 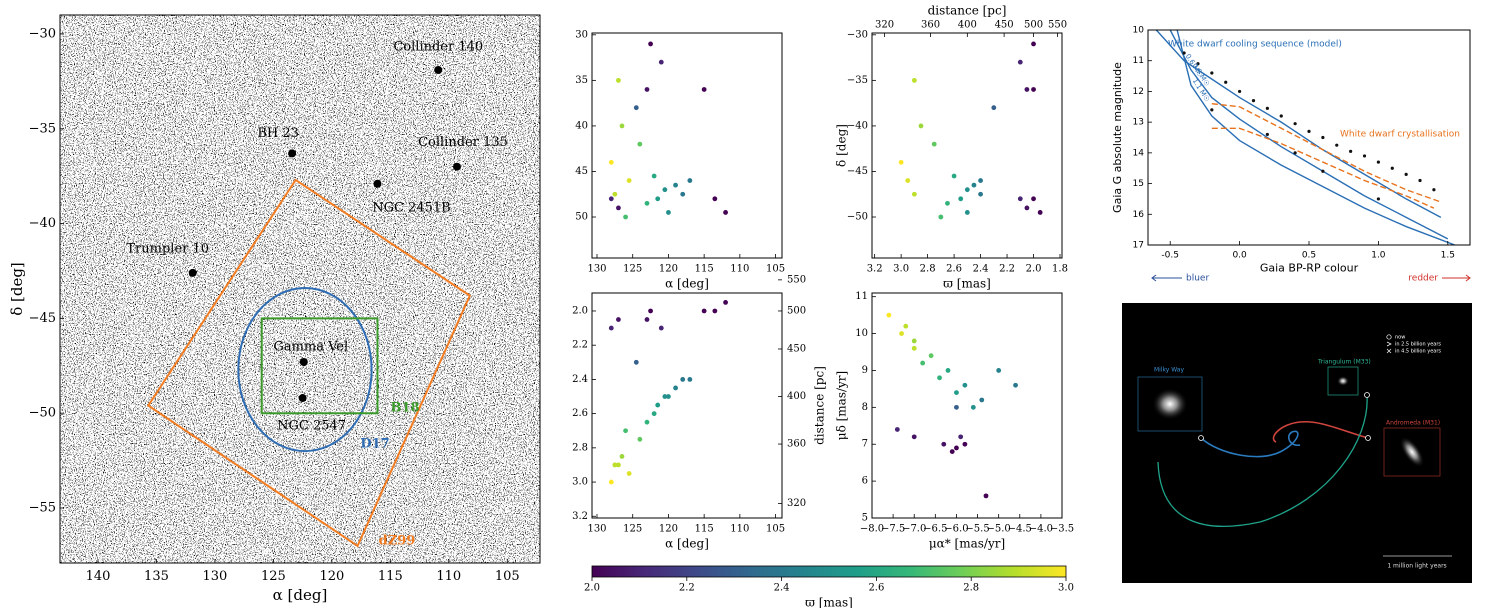 What do you see at coordinates (1170, 256) in the screenshot?
I see `x-tick-label: -0.5` at bounding box center [1170, 256].